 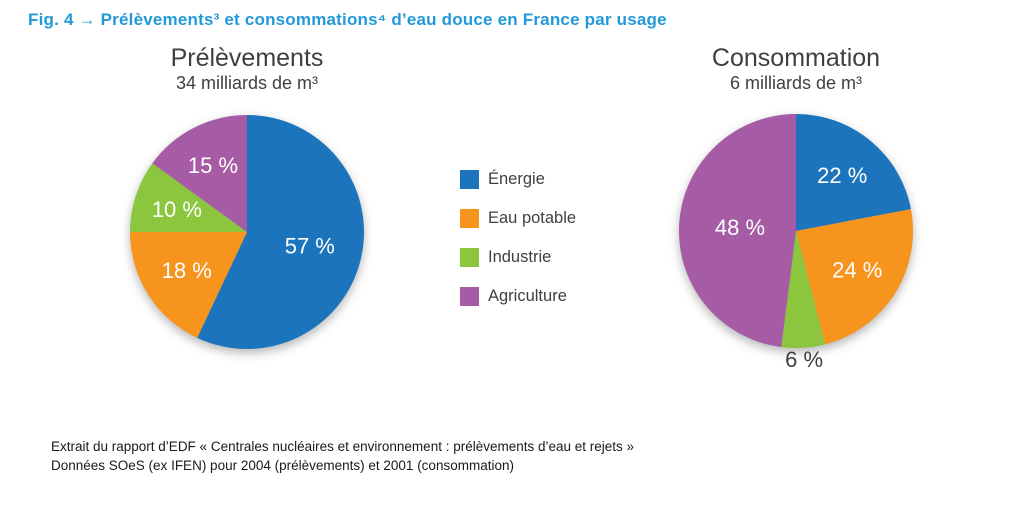 What do you see at coordinates (740, 227) in the screenshot?
I see `pie-percent-label-agriculture: 48 %` at bounding box center [740, 227].